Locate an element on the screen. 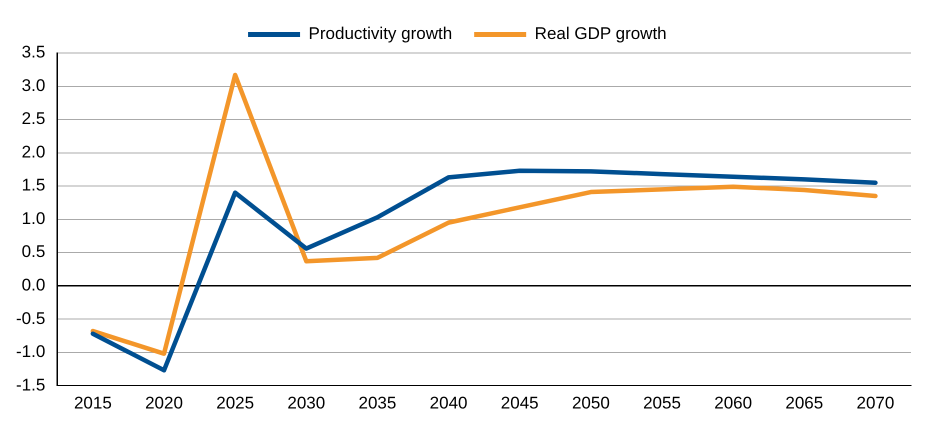 This screenshot has width=931, height=426. legend-label: Productivity growth is located at coordinates (380, 34).